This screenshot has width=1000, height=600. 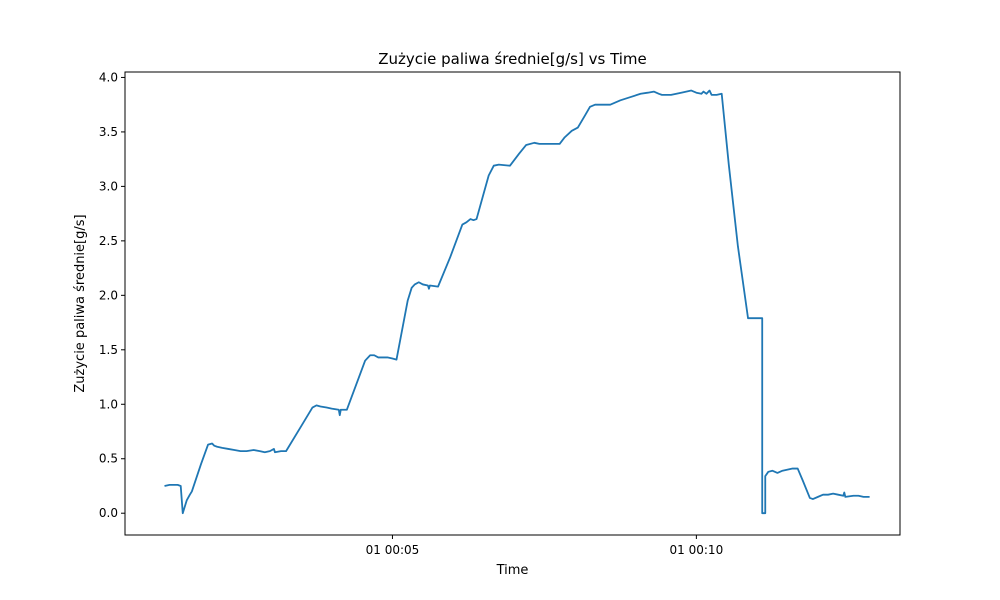 What do you see at coordinates (512, 59) in the screenshot?
I see `chart-title: Zużycie paliwa średnie[g/s] vs Time` at bounding box center [512, 59].